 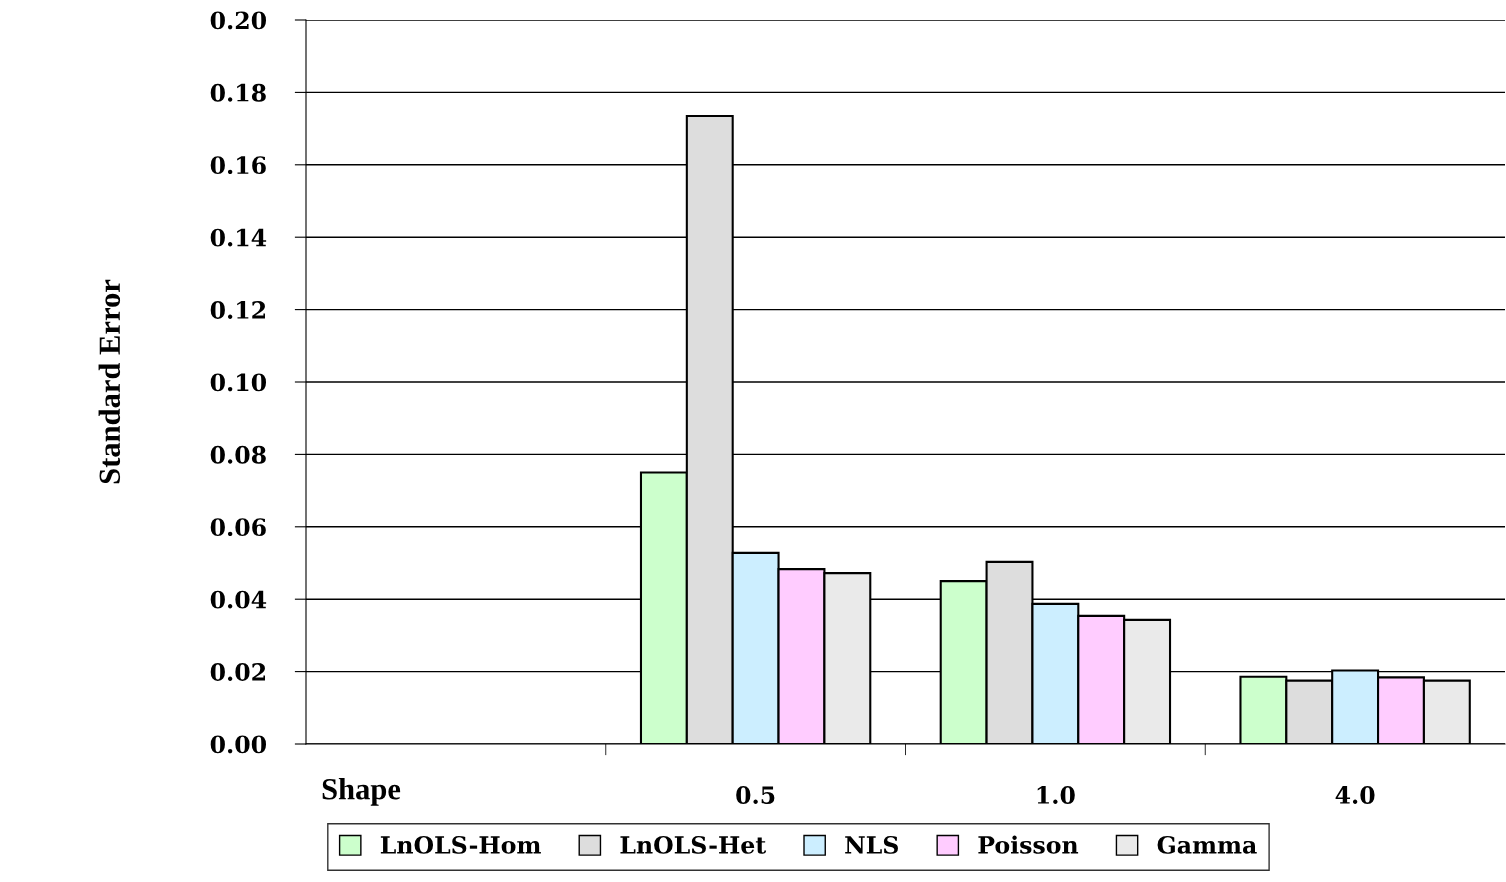 What do you see at coordinates (238, 382) in the screenshot?
I see `y-tick-label: 0.10` at bounding box center [238, 382].